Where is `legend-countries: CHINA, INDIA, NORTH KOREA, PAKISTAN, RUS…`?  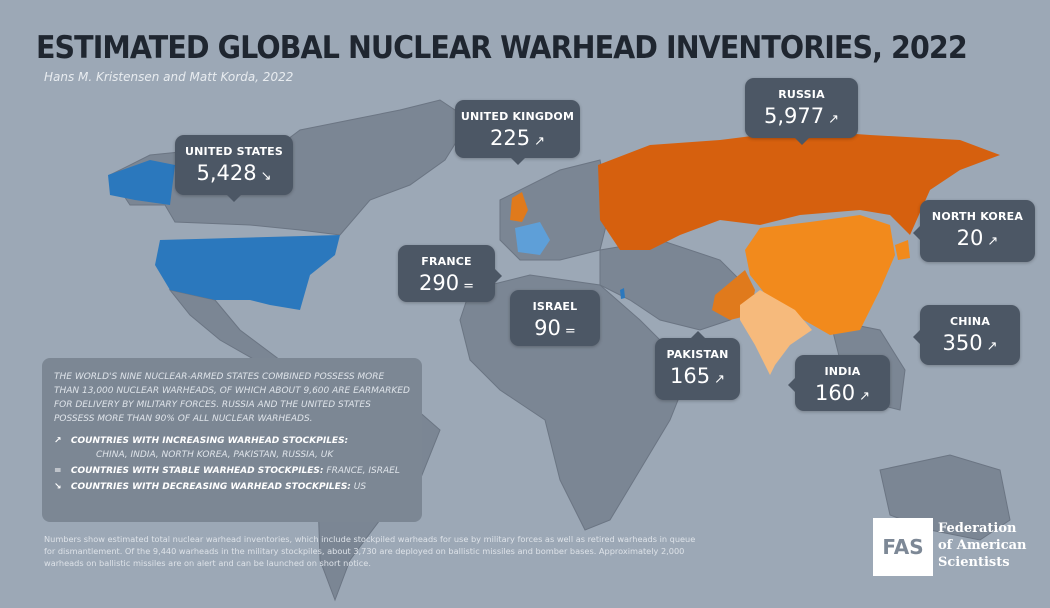 legend-countries: CHINA, INDIA, NORTH KOREA, PAKISTAN, RUS… is located at coordinates (215, 455).